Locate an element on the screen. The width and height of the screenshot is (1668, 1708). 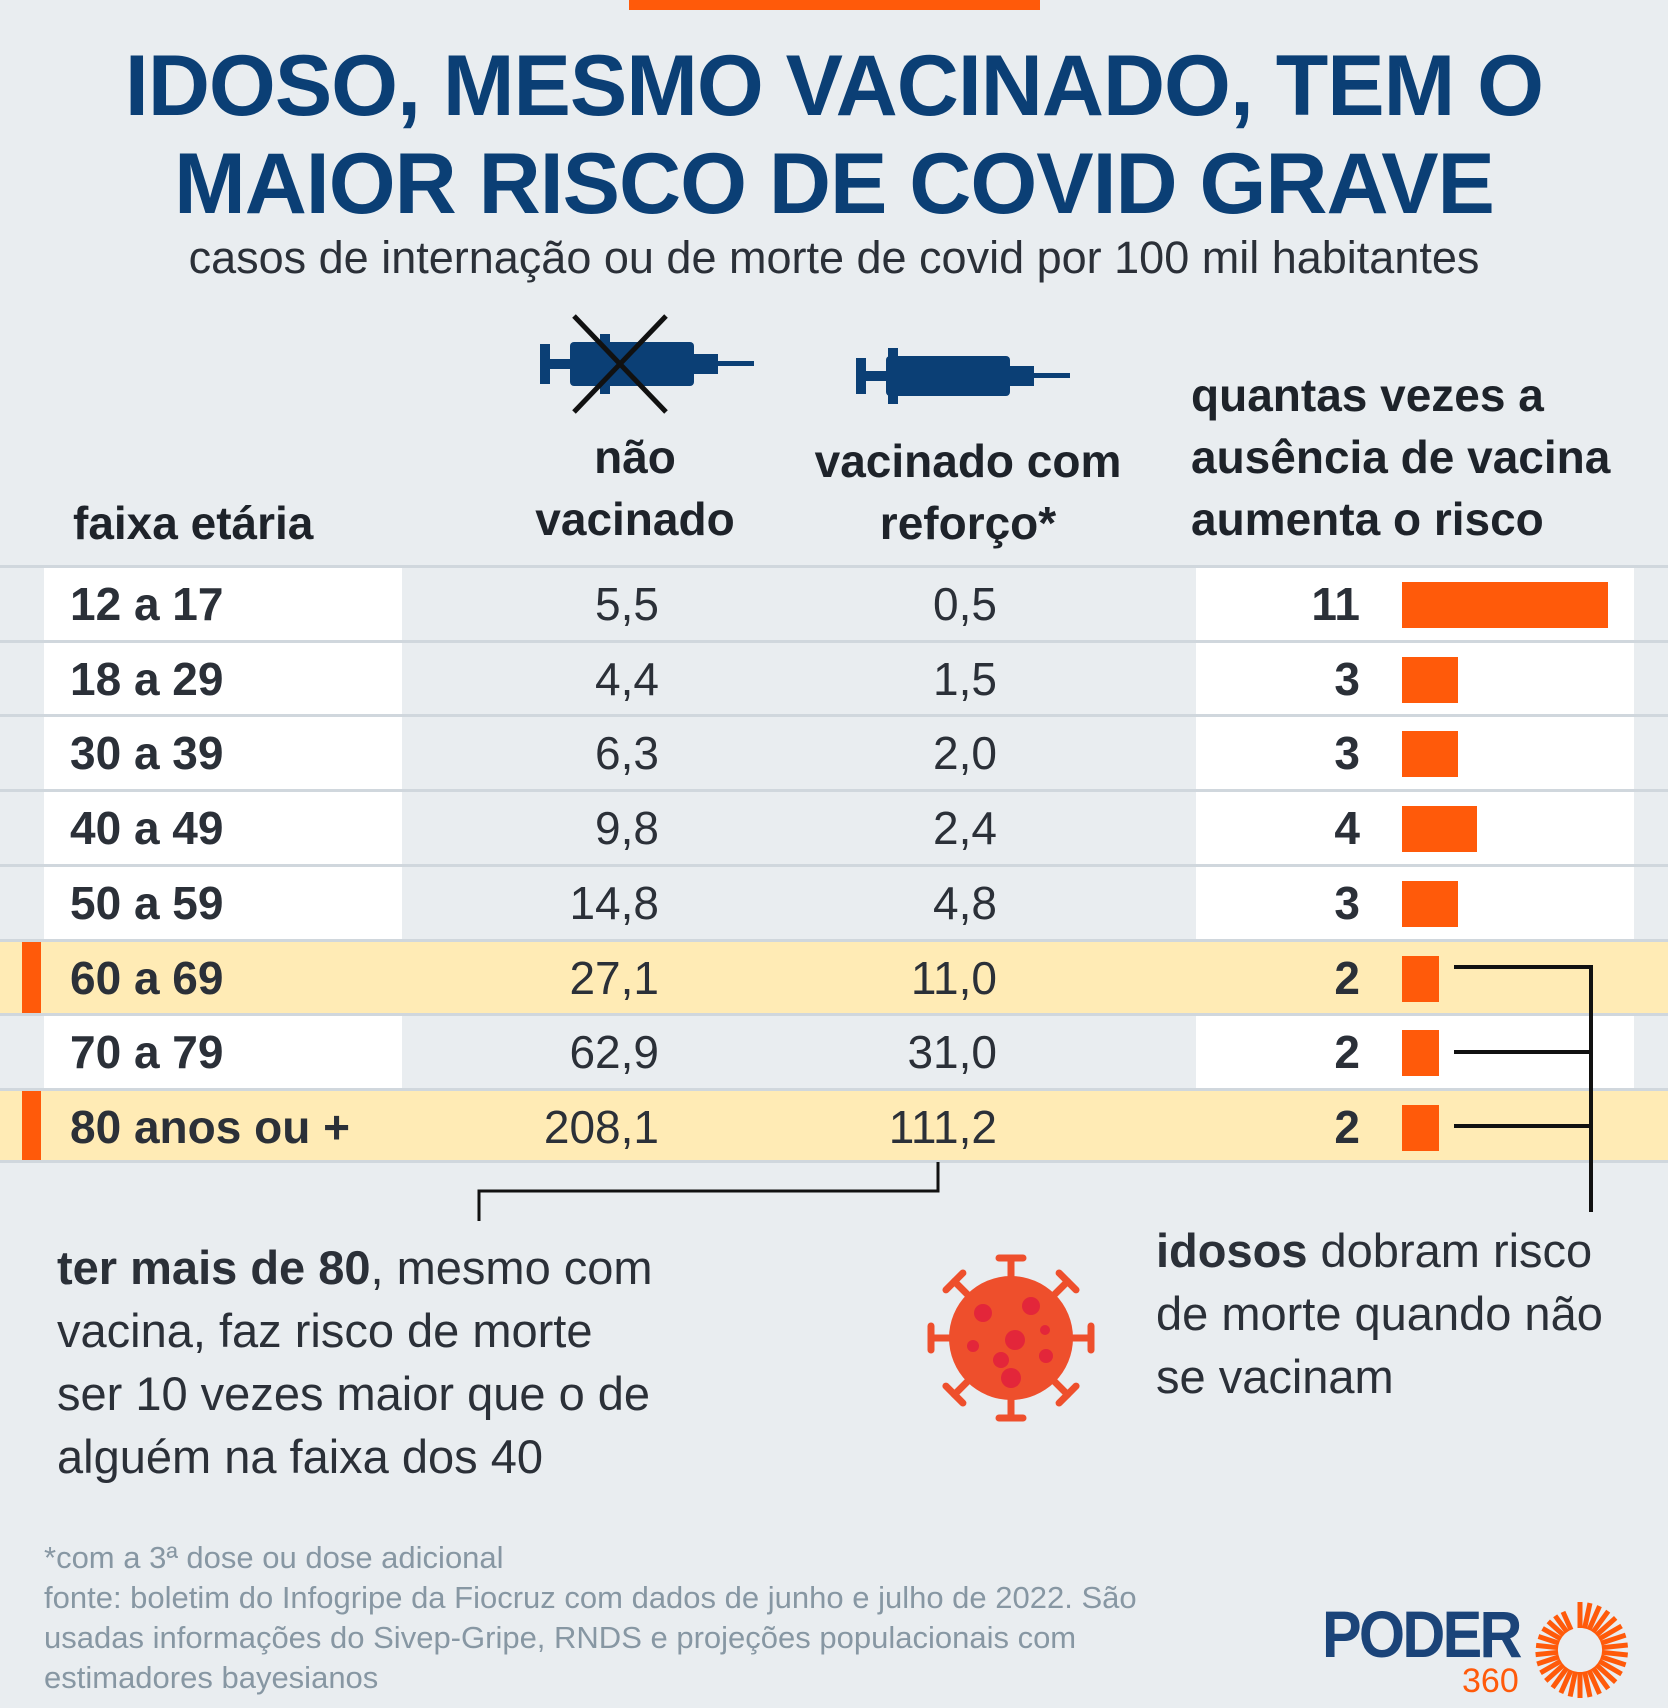
note-right-line3: se vacinam is located at coordinates (1275, 1376).